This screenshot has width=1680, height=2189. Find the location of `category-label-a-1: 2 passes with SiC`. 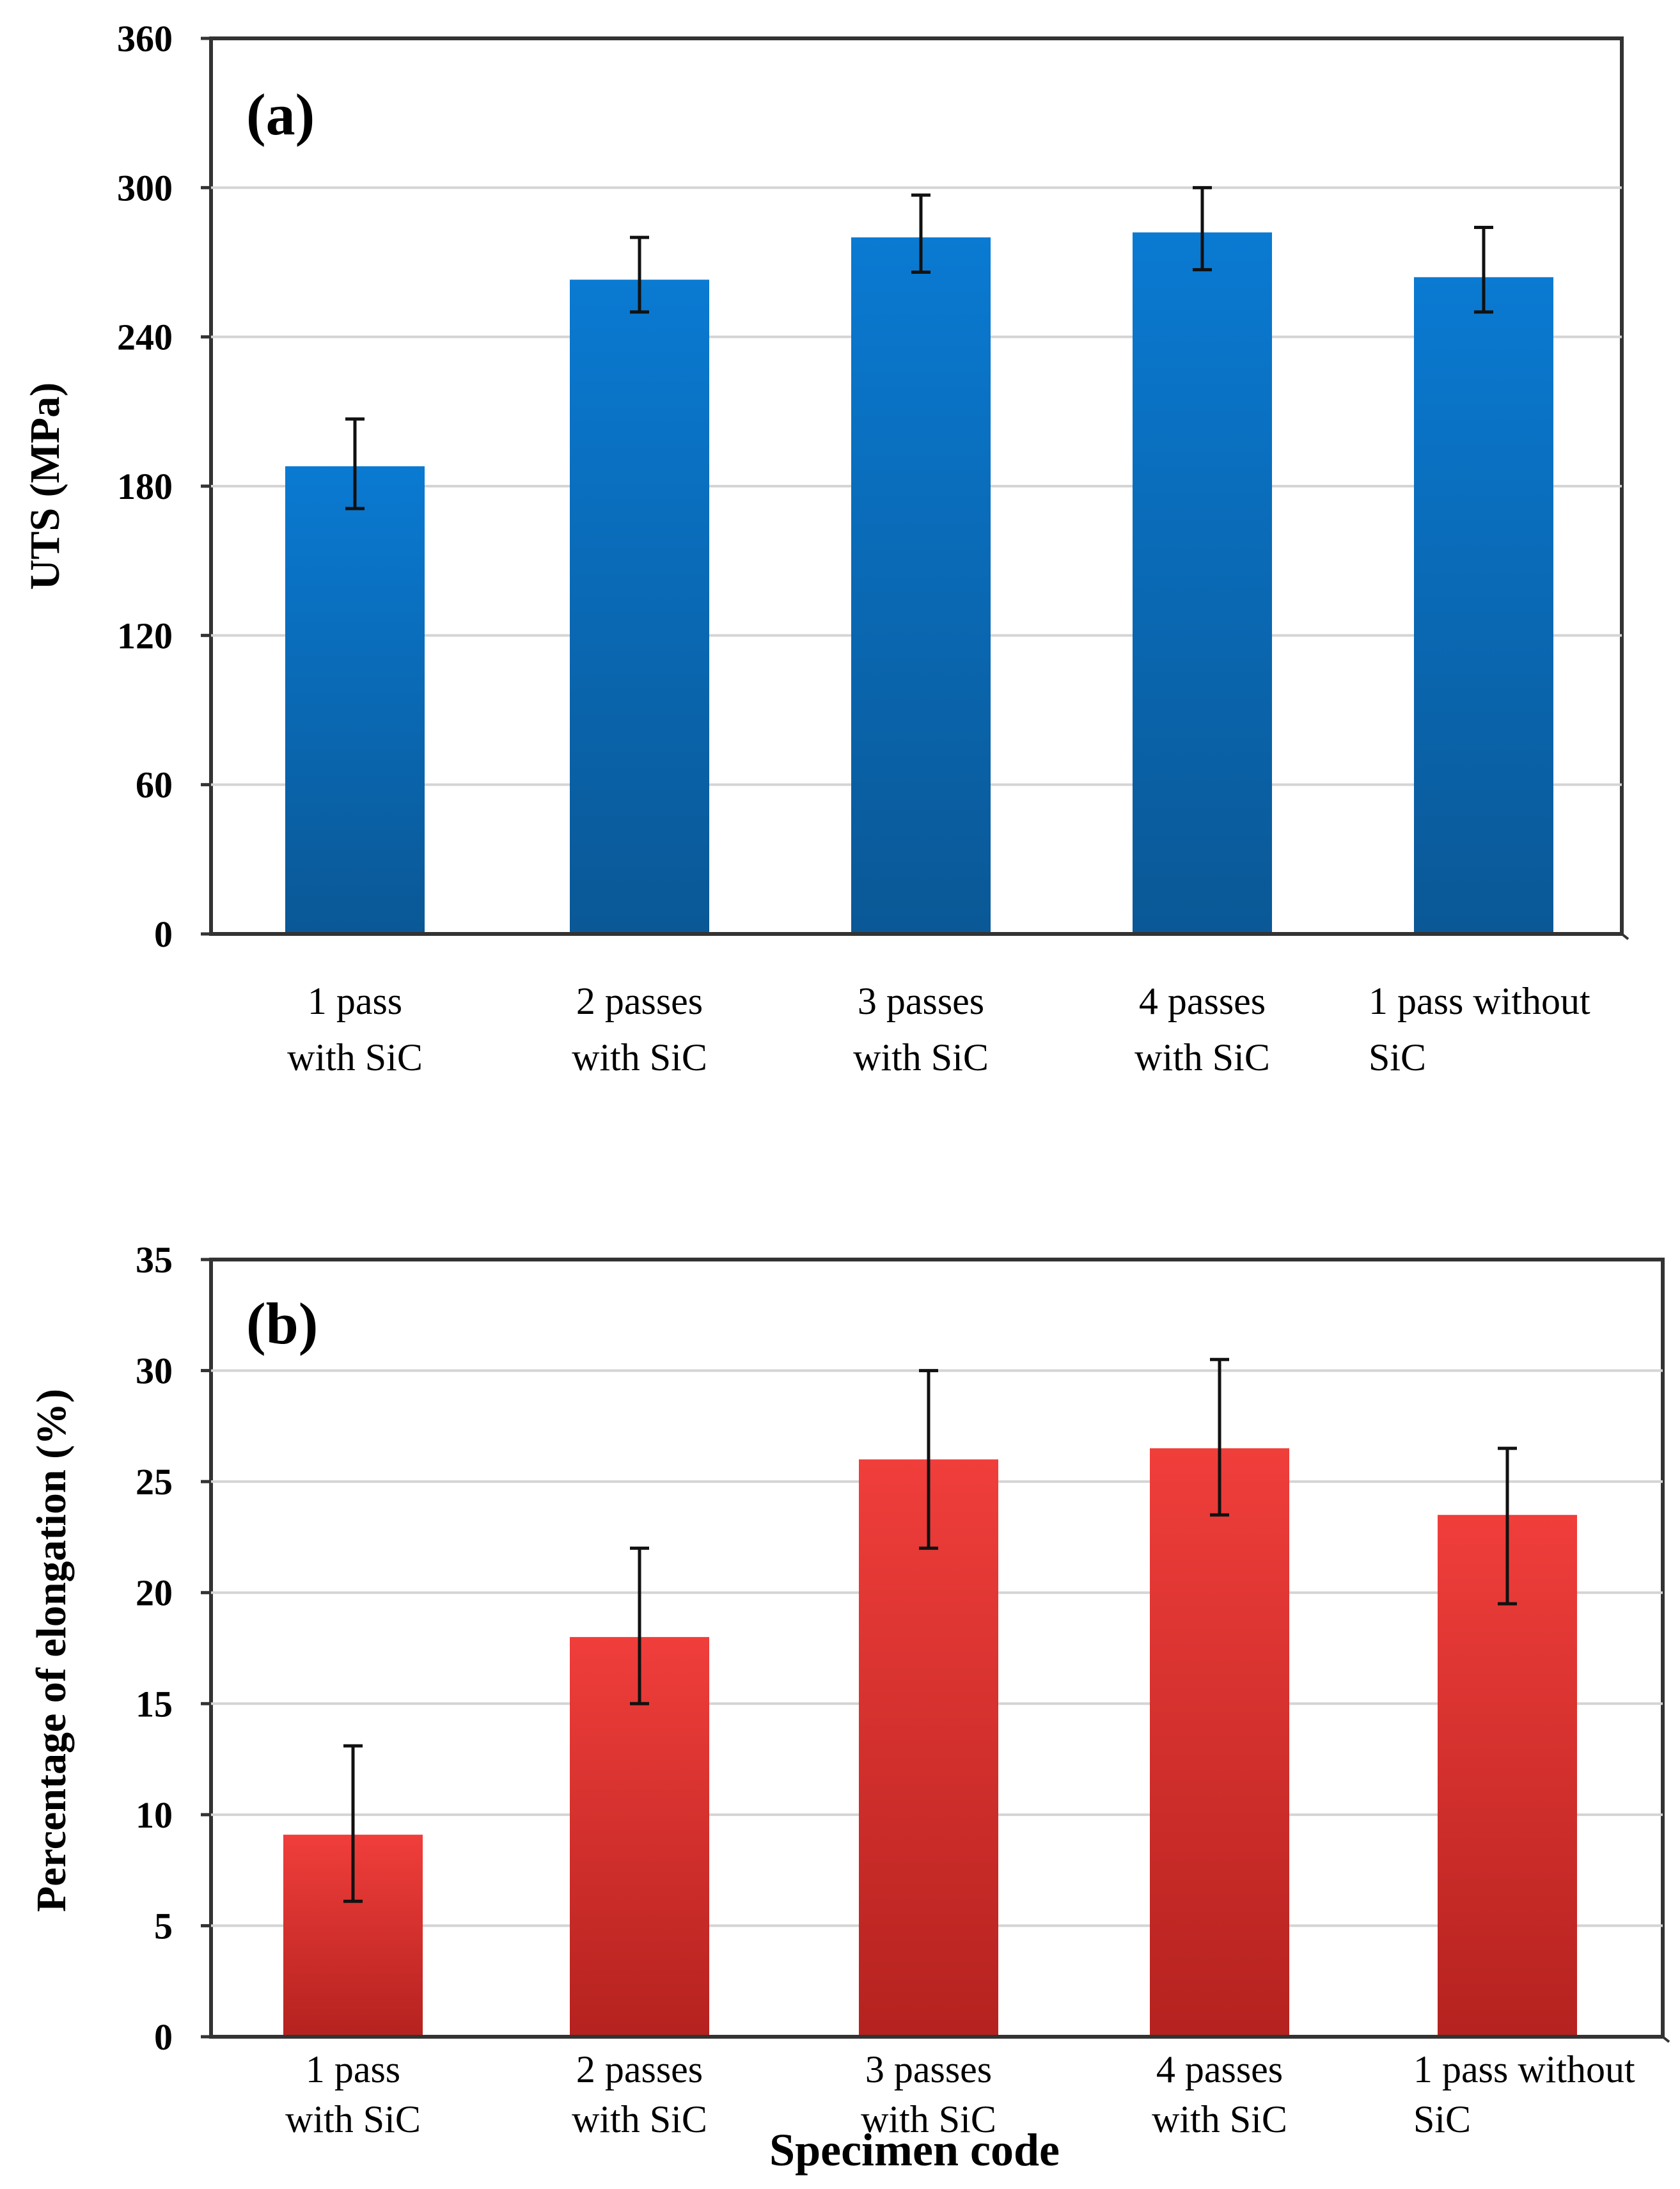

category-label-a-1: 2 passes with SiC is located at coordinates (639, 1029).